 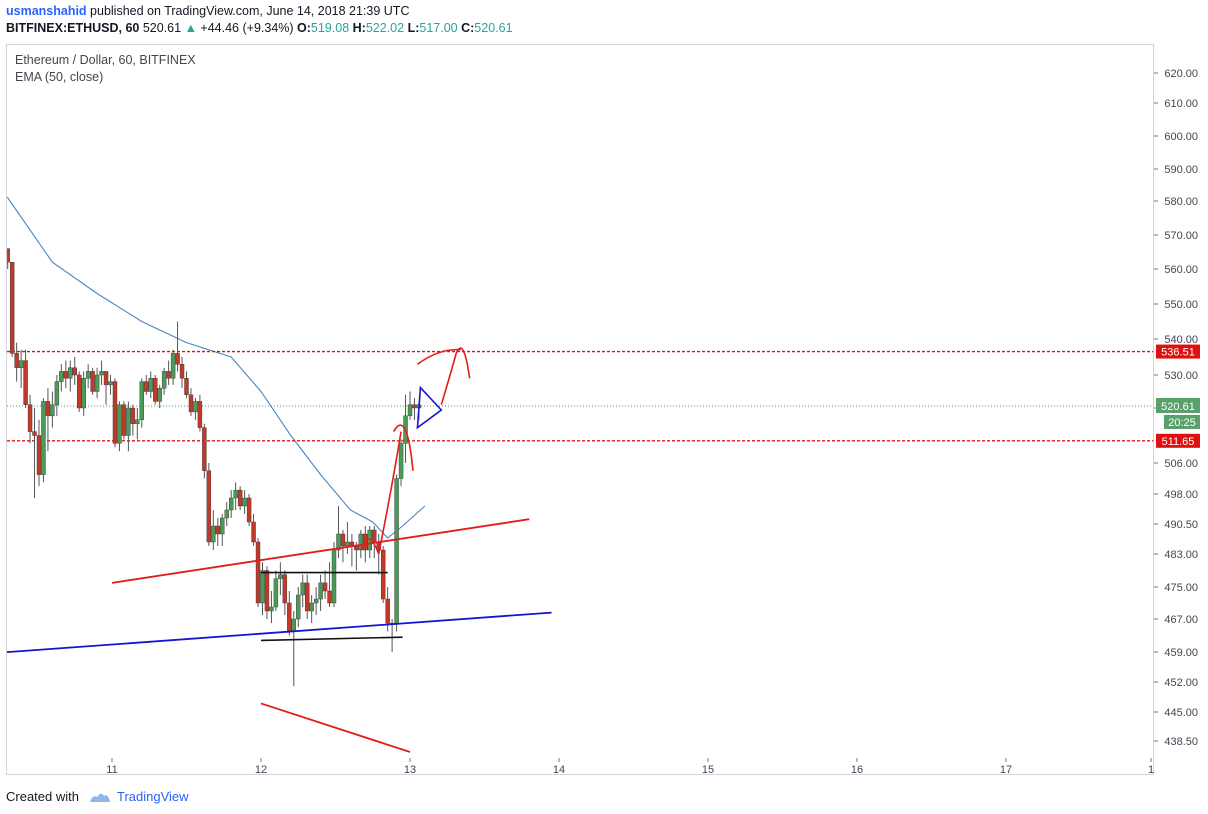 I want to click on y-tick-label: 452.00, so click(x=1181, y=683).